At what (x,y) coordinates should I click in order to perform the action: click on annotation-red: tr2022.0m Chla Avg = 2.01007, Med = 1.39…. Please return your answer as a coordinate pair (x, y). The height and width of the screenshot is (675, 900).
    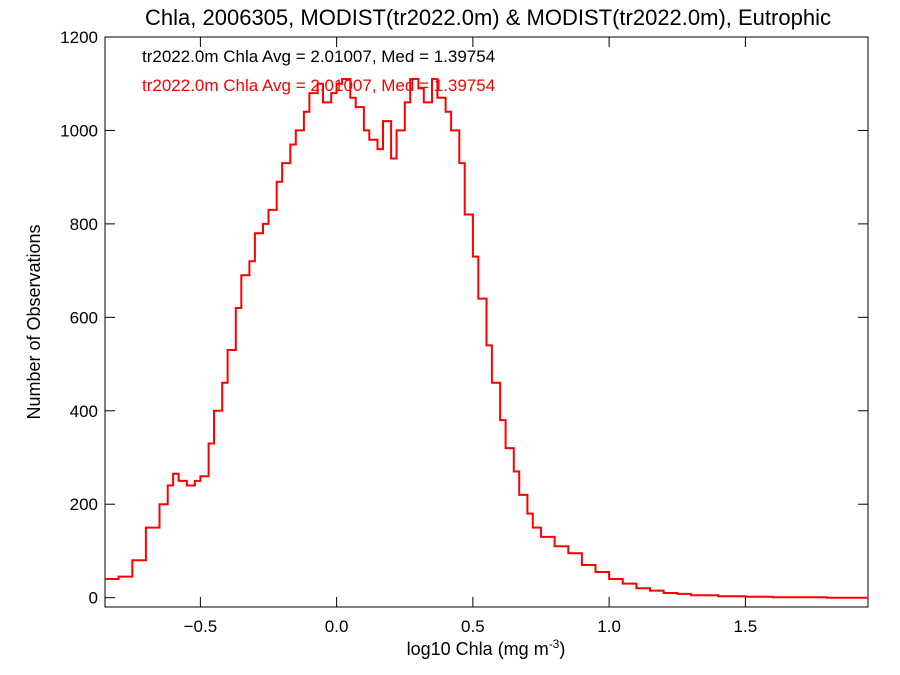
    Looking at the image, I should click on (318, 85).